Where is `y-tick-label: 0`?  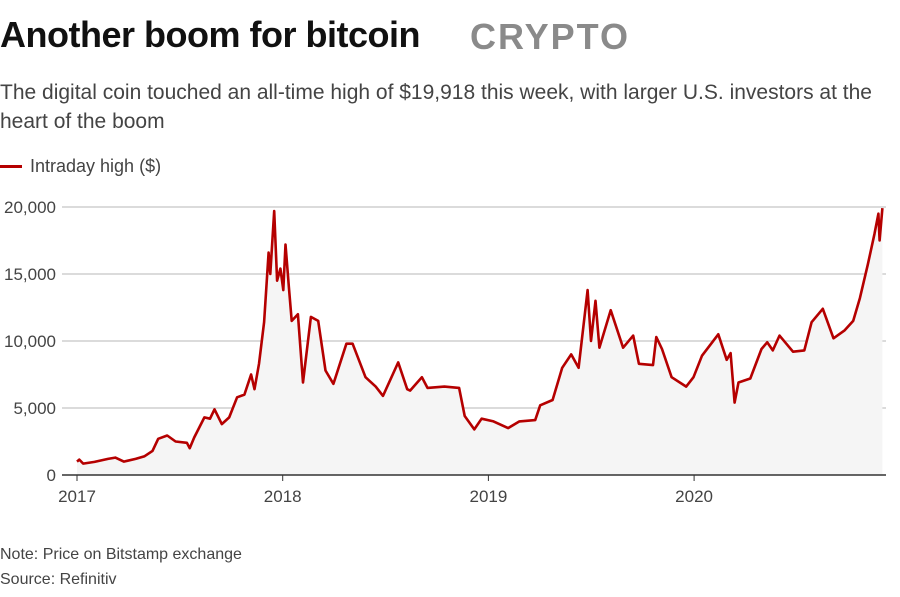 y-tick-label: 0 is located at coordinates (51, 475).